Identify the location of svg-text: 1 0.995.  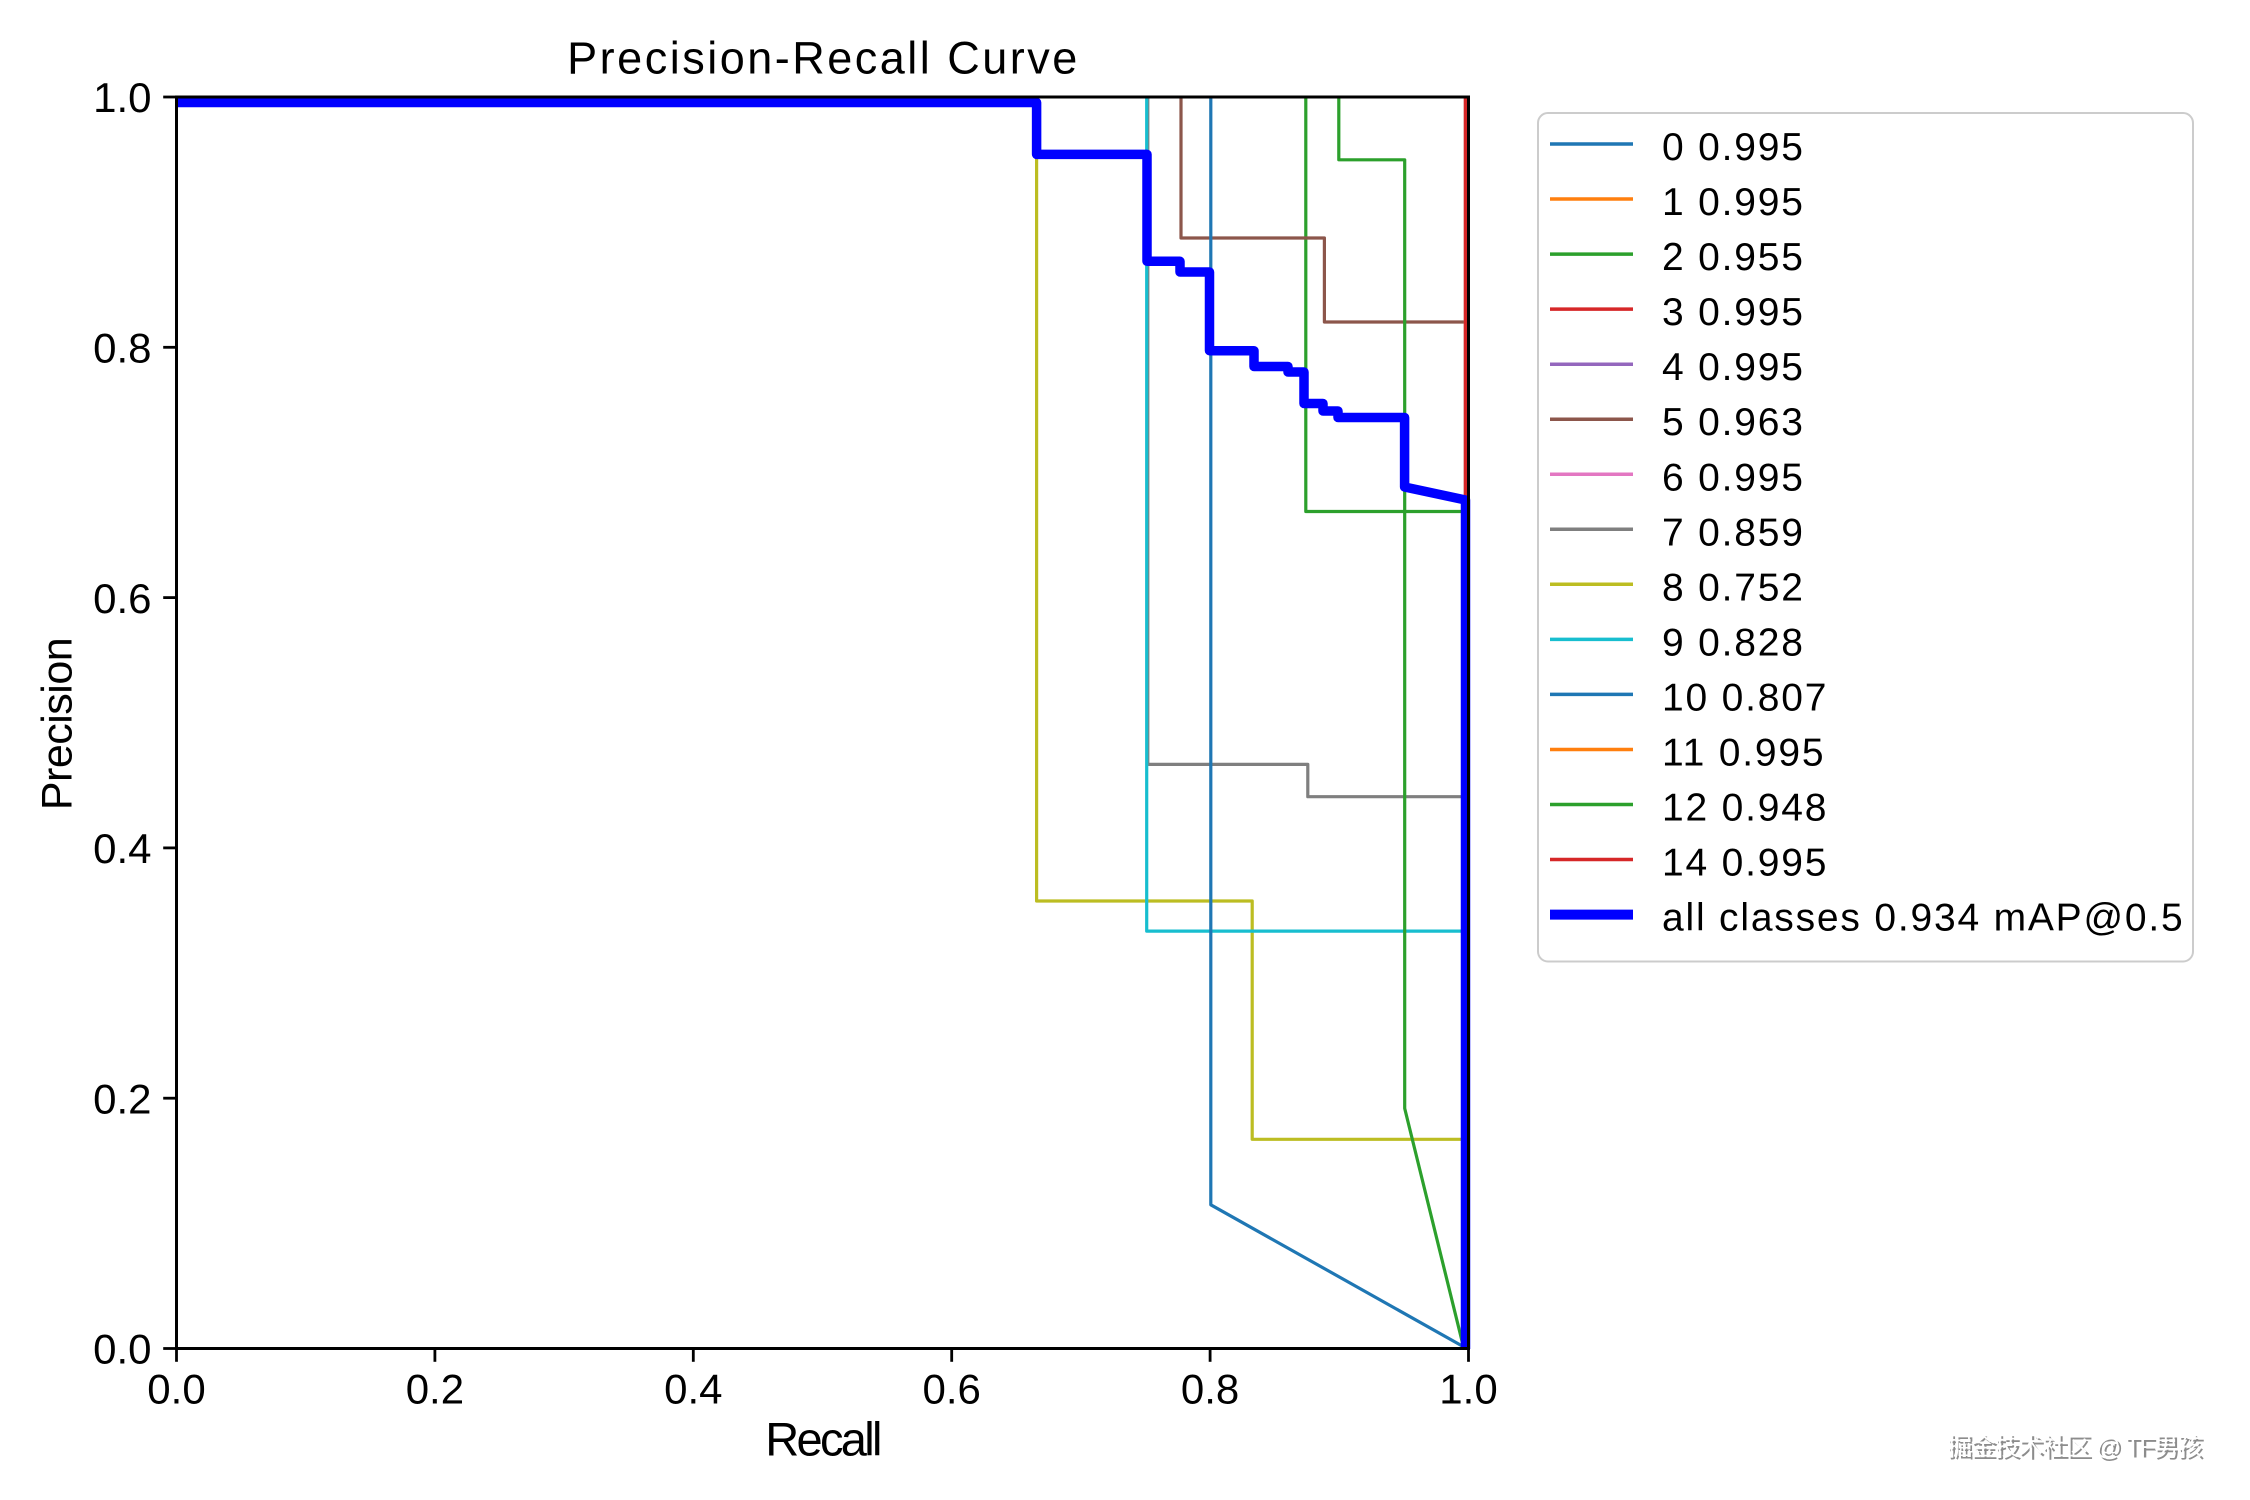
(1733, 202).